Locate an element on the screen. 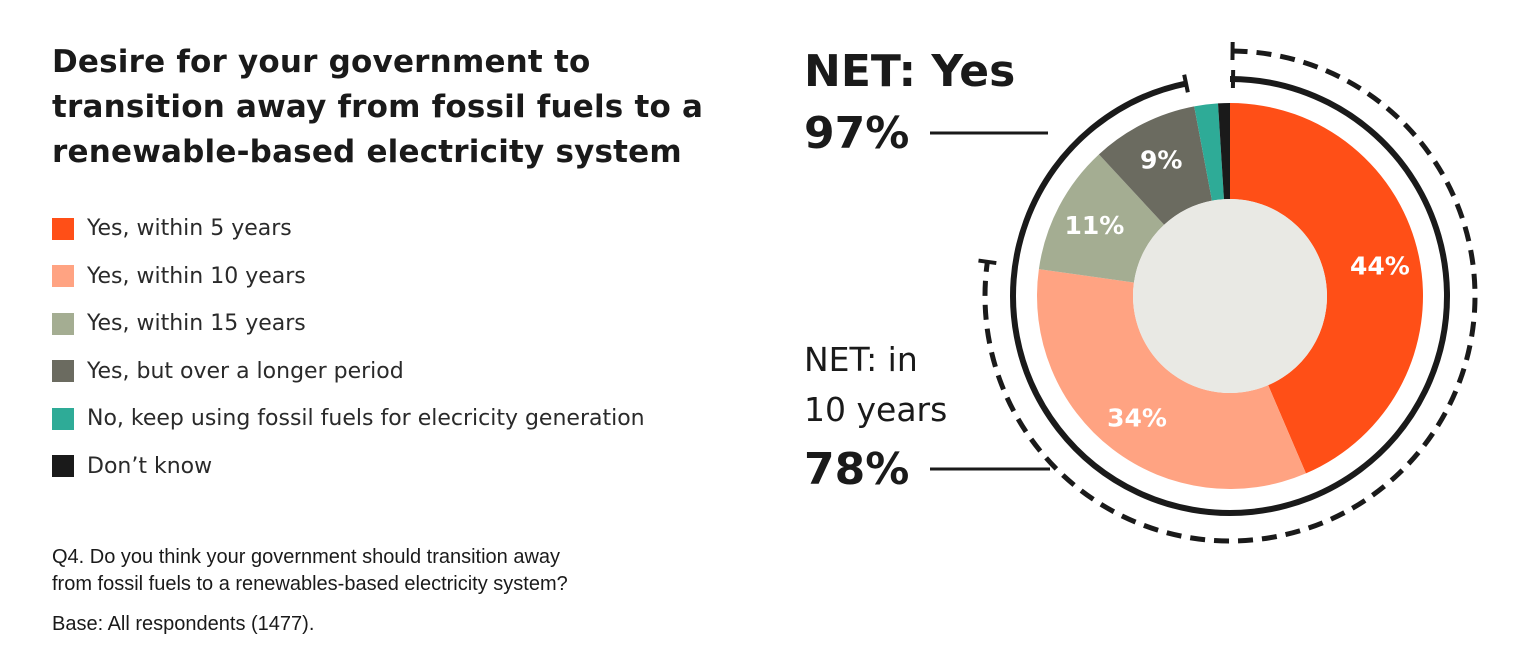  chart-title-line: Desire for your government to is located at coordinates (321, 62).